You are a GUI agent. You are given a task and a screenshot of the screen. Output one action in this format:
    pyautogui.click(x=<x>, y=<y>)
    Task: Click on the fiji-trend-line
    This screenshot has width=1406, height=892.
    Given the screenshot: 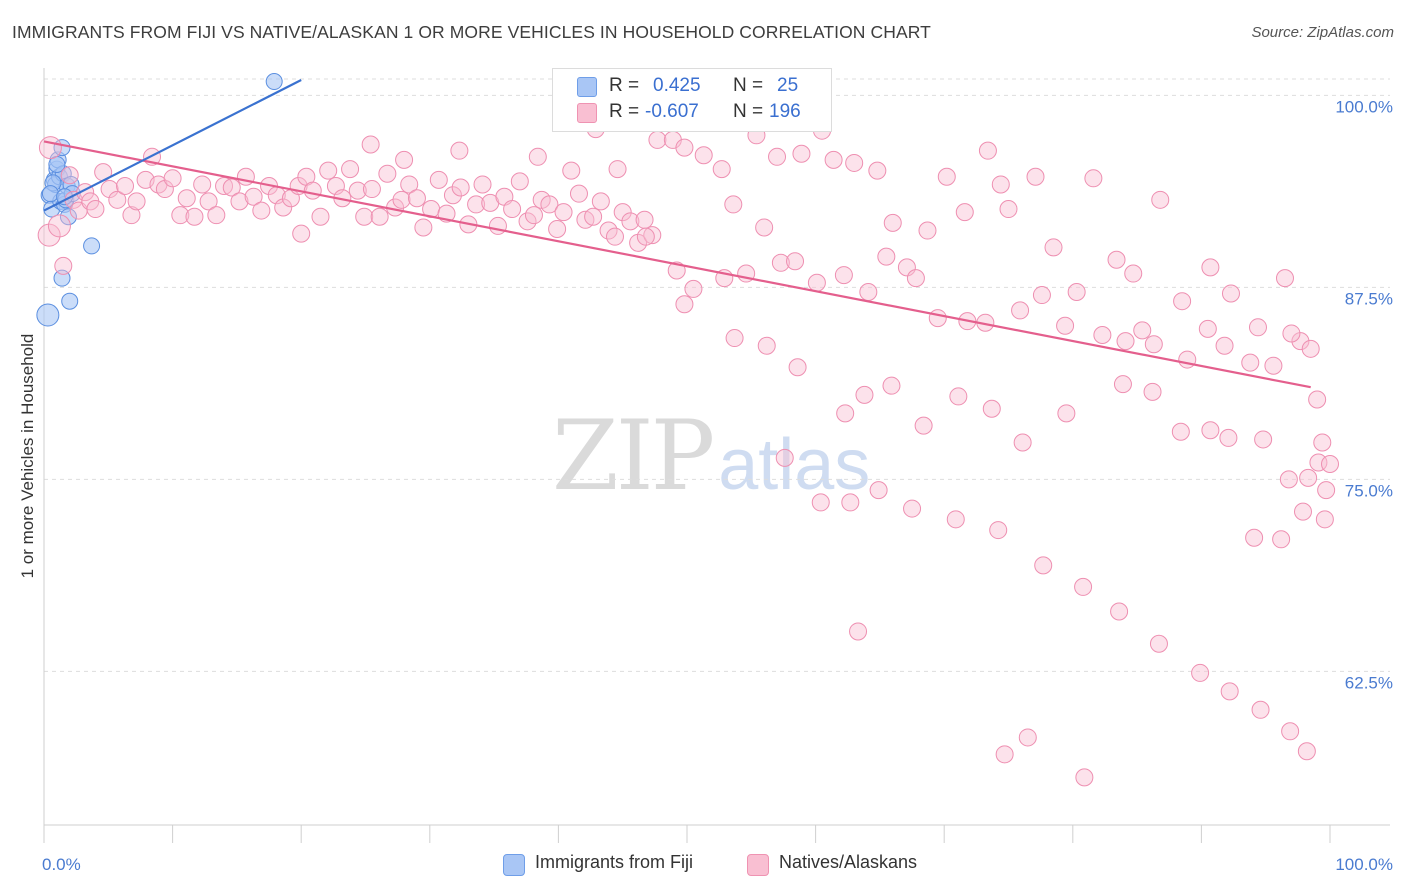 What is the action you would take?
    pyautogui.click(x=172, y=145)
    